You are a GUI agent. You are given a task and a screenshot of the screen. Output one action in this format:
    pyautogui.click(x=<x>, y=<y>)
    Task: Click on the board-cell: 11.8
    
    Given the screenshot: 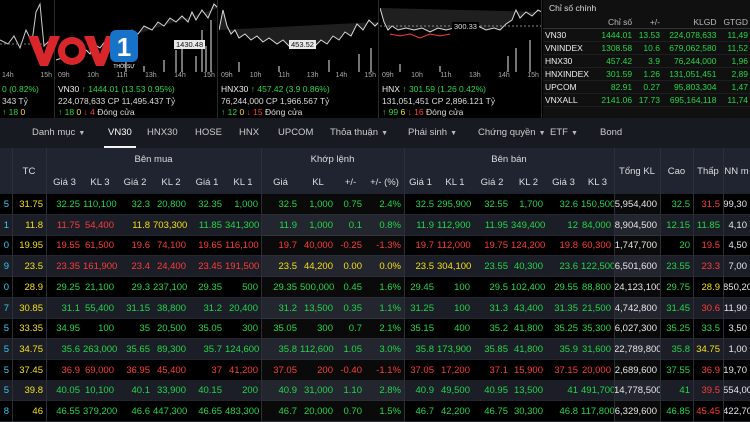 What is the action you would take?
    pyautogui.click(x=141, y=225)
    